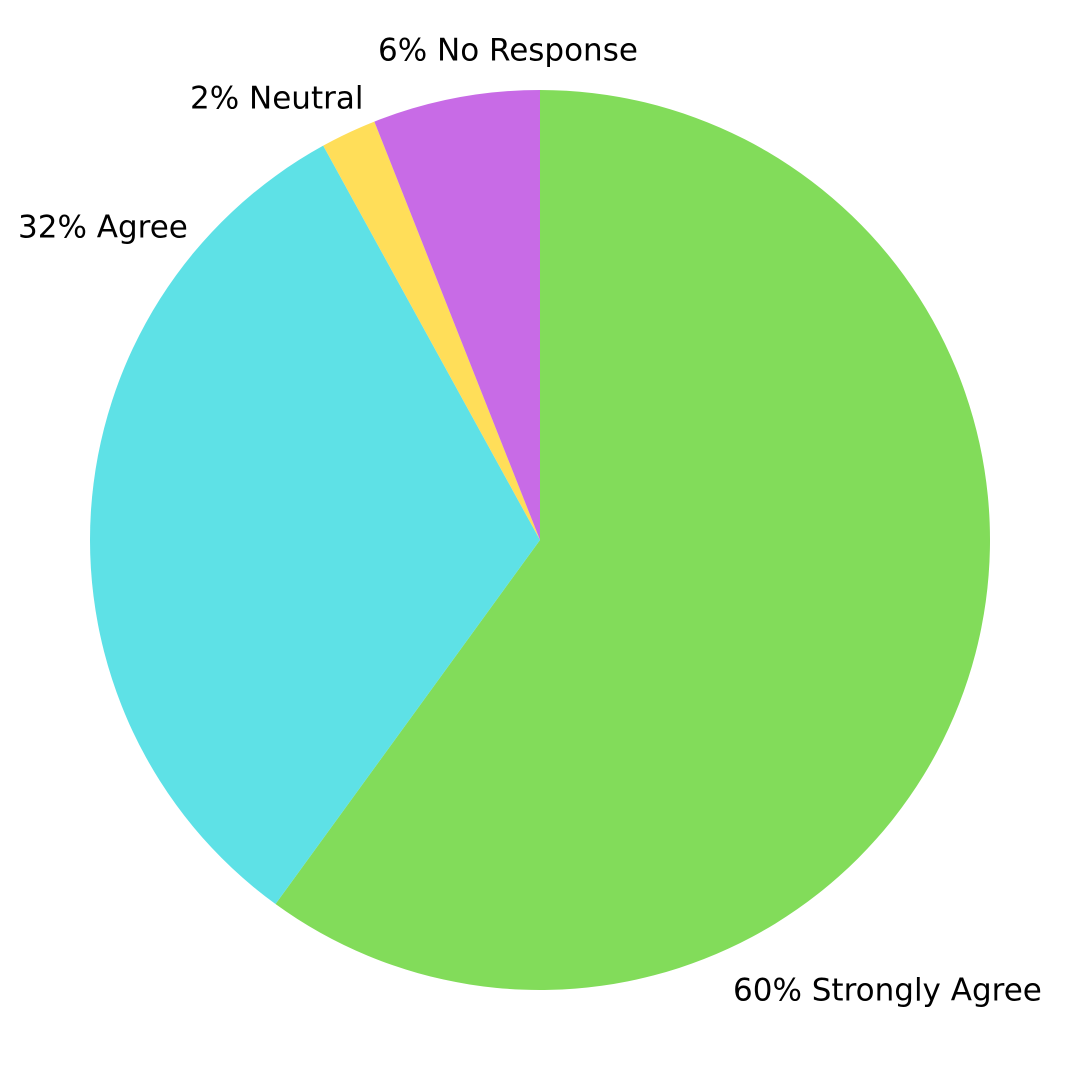 The width and height of the screenshot is (1080, 1080). I want to click on slice-label: 60% Strongly Agree, so click(887, 991).